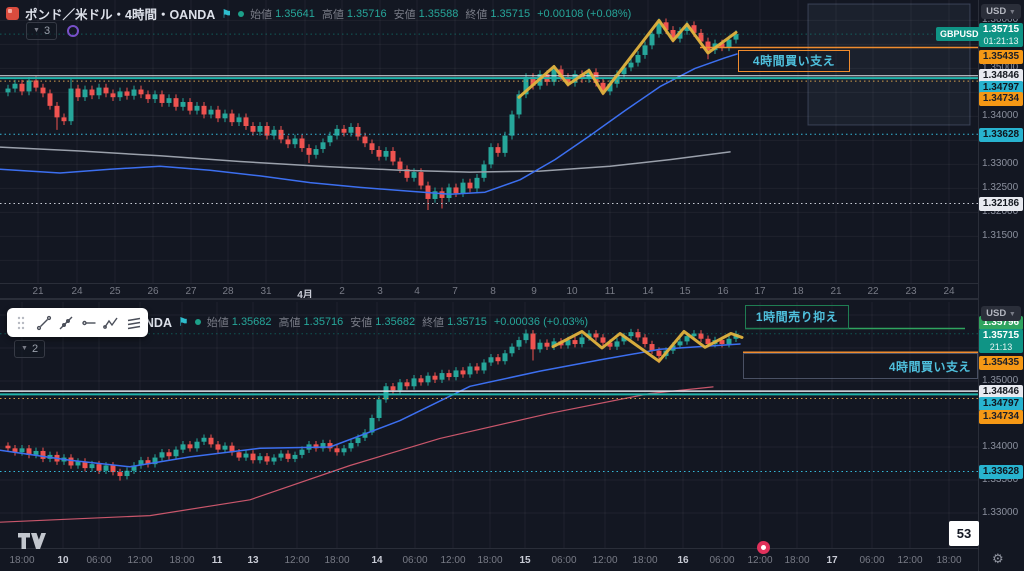 This screenshot has height=571, width=1024. I want to click on extended-line-icon, so click(66, 322).